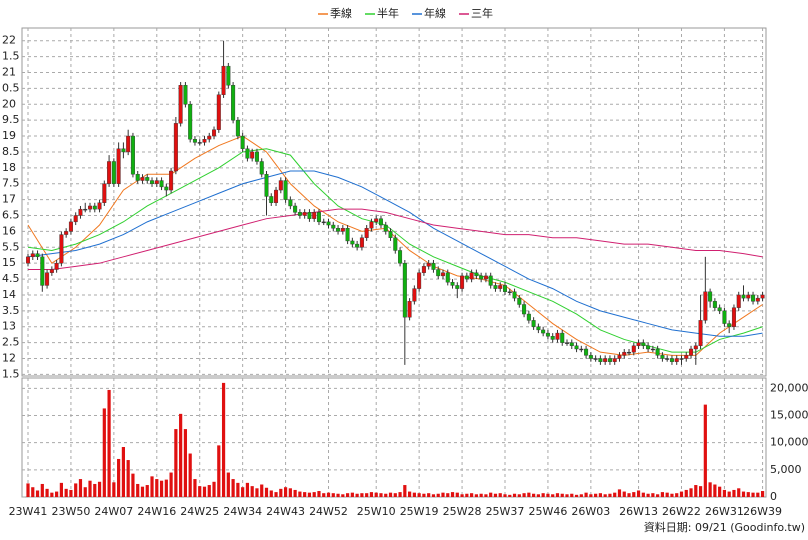  I want to click on y-tick-label: 15, so click(9, 262).